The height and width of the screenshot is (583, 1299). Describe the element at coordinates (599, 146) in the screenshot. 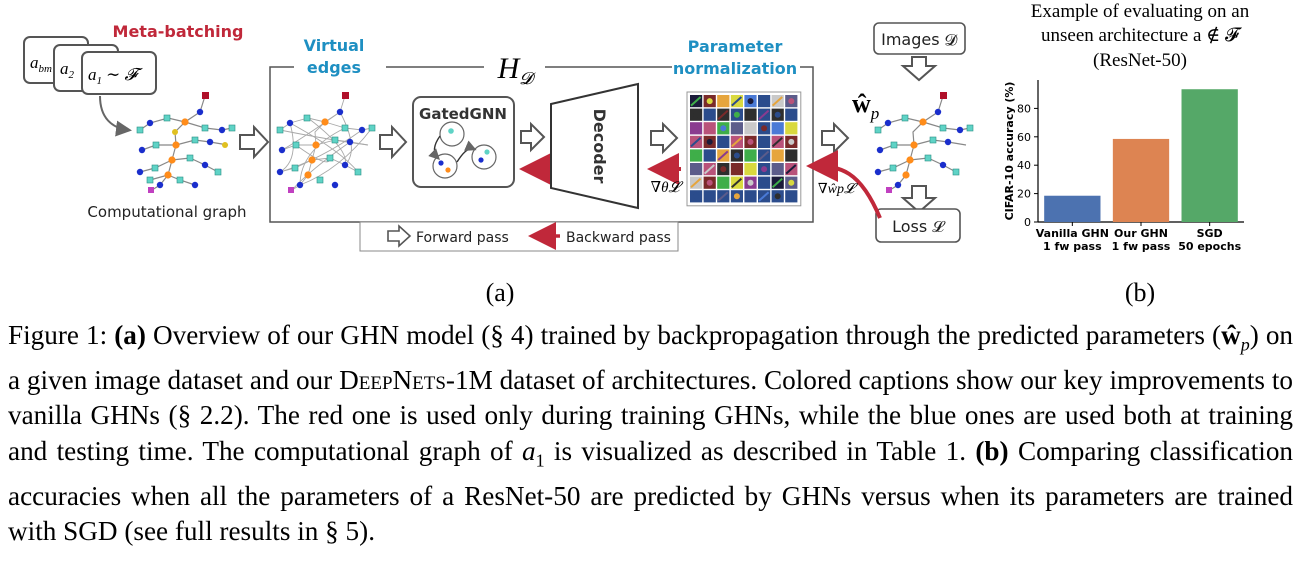

I see `decoder-label: Decoder` at that location.